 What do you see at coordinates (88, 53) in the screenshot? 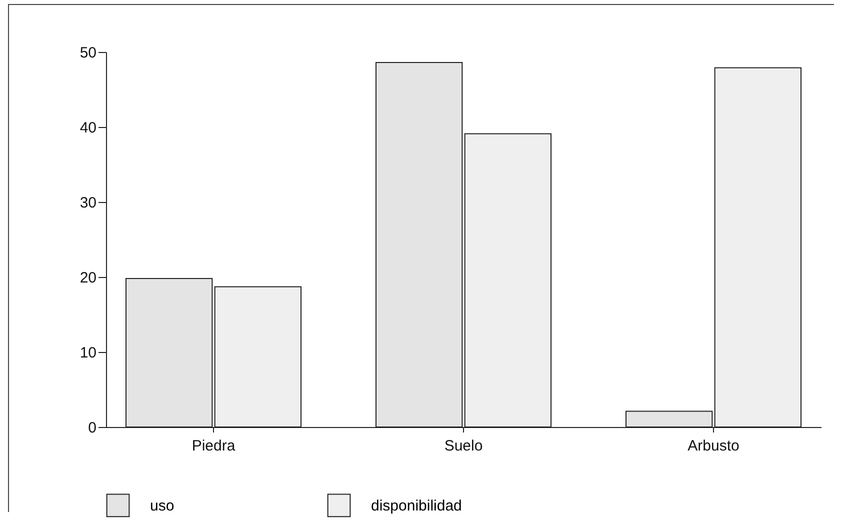
I see `y-tick-label: 50` at bounding box center [88, 53].